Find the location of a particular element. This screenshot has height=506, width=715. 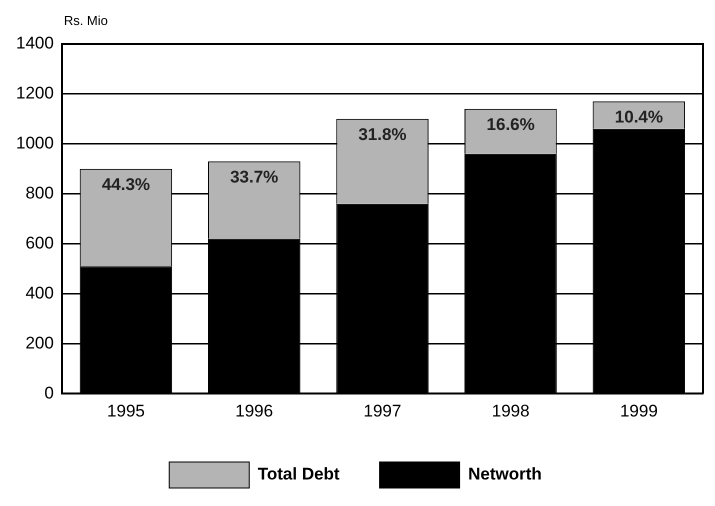

y-tick-label: 1400 is located at coordinates (35, 43).